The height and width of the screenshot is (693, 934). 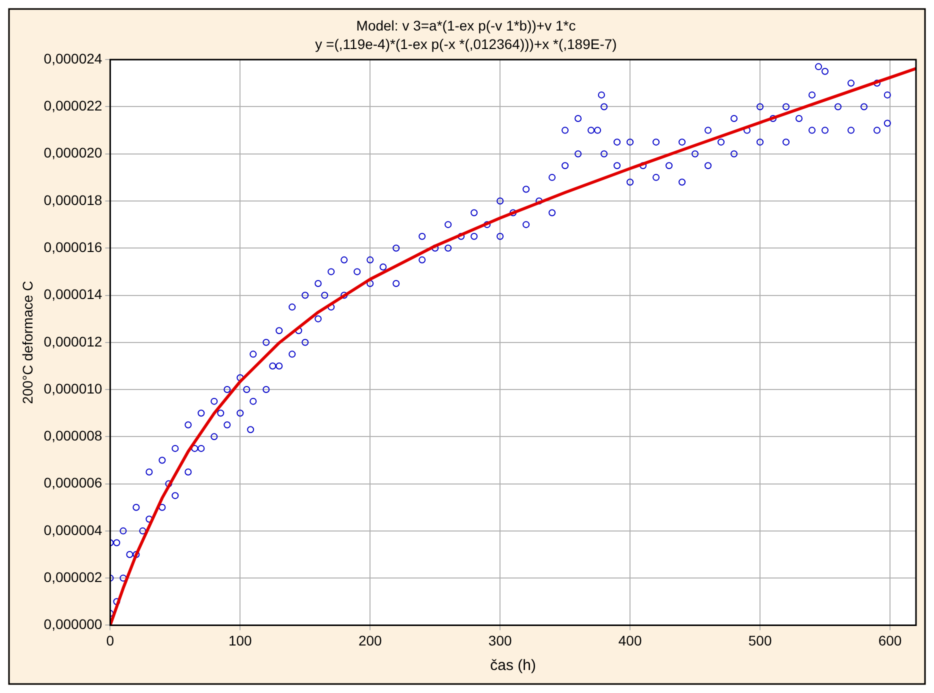 I want to click on y-tick-label: 0,000002, so click(x=73, y=576).